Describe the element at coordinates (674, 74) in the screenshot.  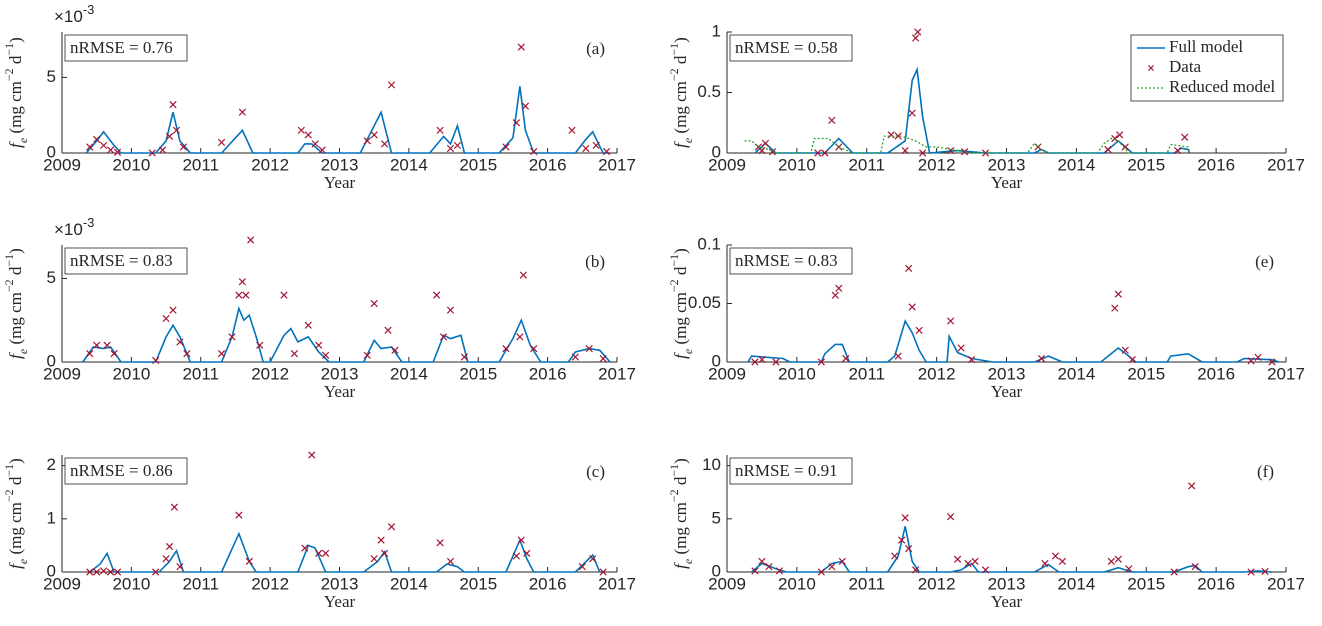
I see `y-label-part: −2` at that location.